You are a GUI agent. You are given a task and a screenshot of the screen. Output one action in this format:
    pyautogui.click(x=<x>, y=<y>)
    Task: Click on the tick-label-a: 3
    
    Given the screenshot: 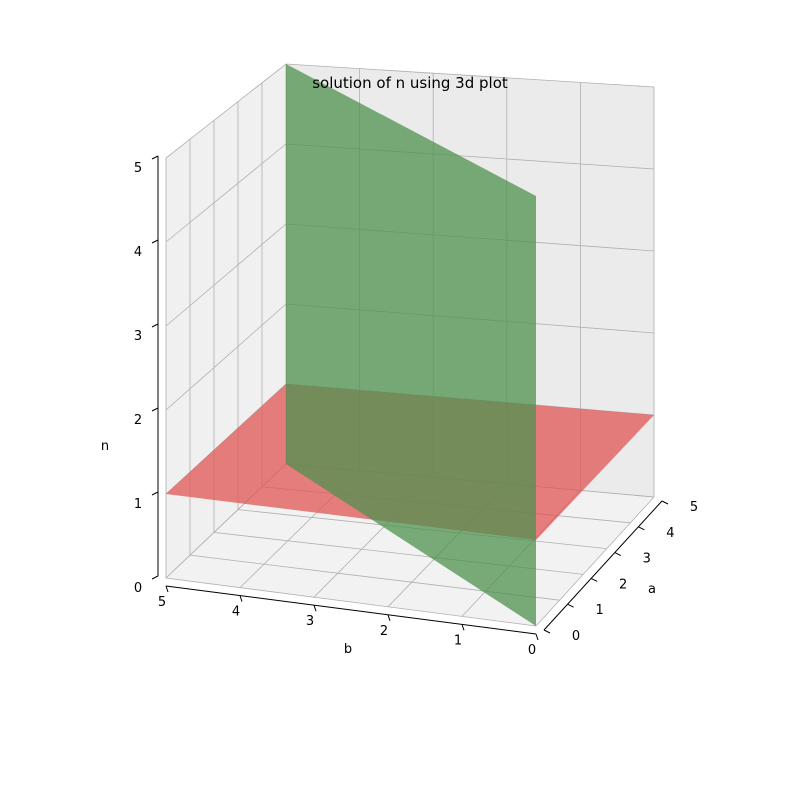 What is the action you would take?
    pyautogui.click(x=647, y=559)
    